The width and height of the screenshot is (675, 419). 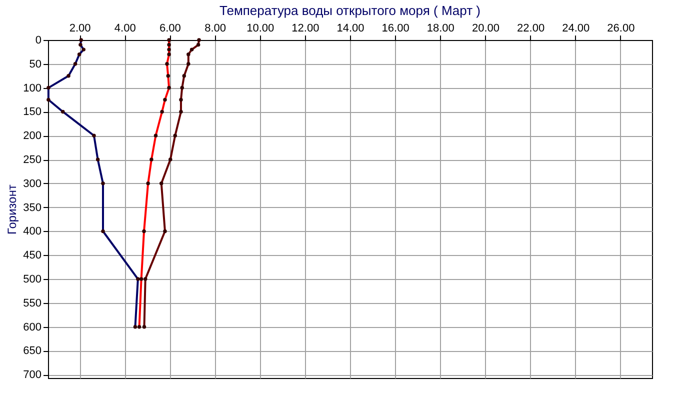 I want to click on y-tick-label: 450, so click(x=32, y=256).